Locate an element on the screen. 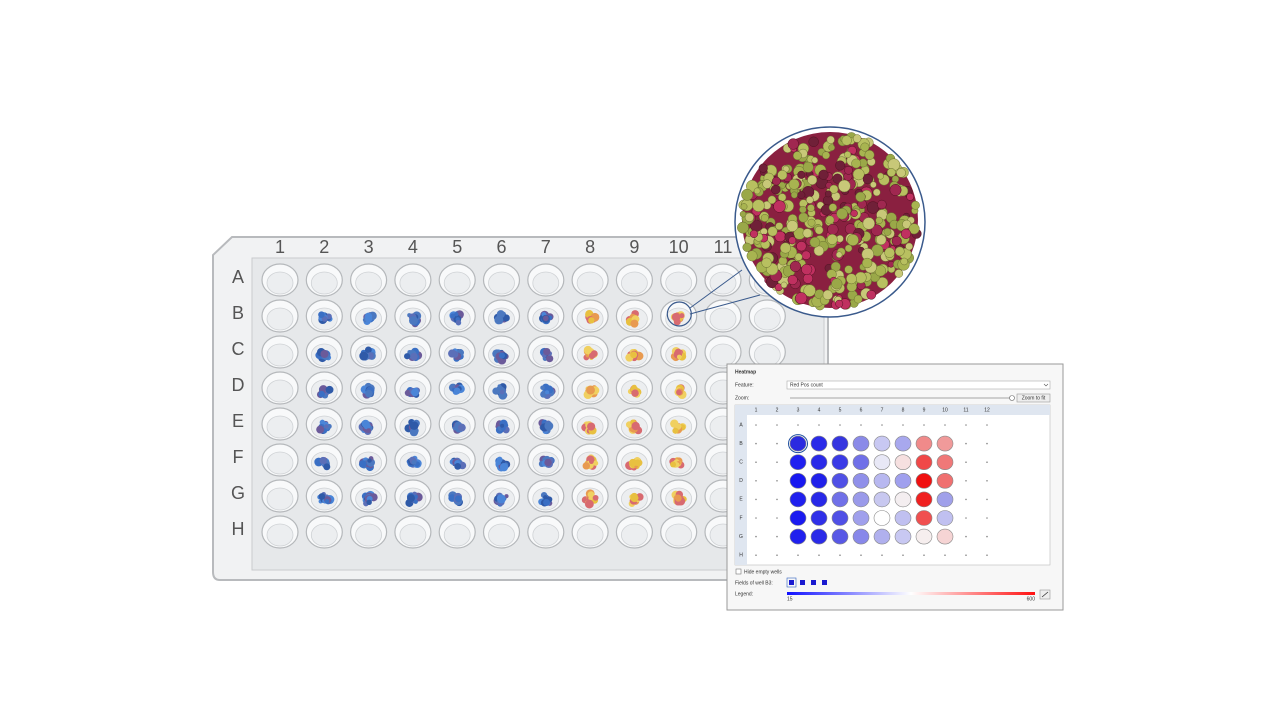 The image size is (1280, 720). heatmap-row-label: E is located at coordinates (741, 500).